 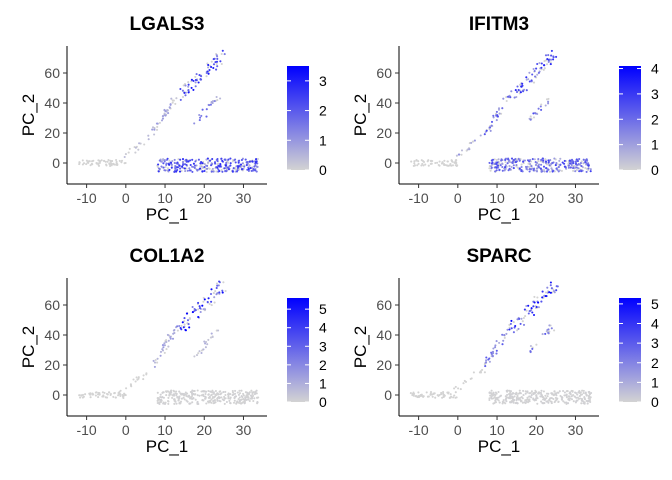 I want to click on expression-legend: 0 1 2 3 4, so click(x=639, y=119).